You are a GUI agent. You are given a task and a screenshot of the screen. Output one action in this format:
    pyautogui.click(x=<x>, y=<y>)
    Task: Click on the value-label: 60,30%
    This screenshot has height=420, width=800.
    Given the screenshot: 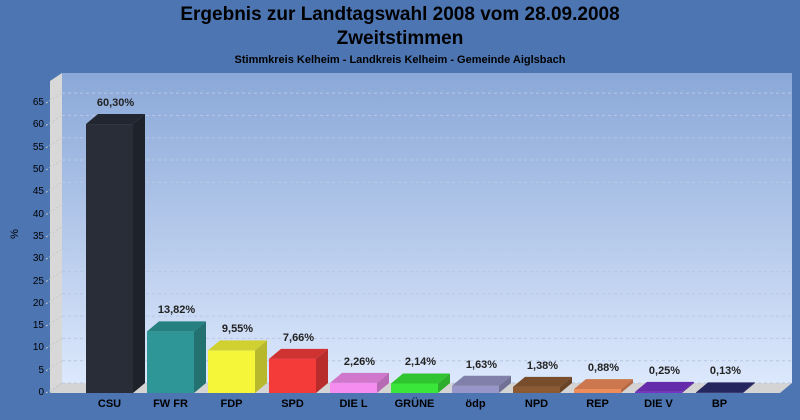 What is the action you would take?
    pyautogui.click(x=115, y=103)
    